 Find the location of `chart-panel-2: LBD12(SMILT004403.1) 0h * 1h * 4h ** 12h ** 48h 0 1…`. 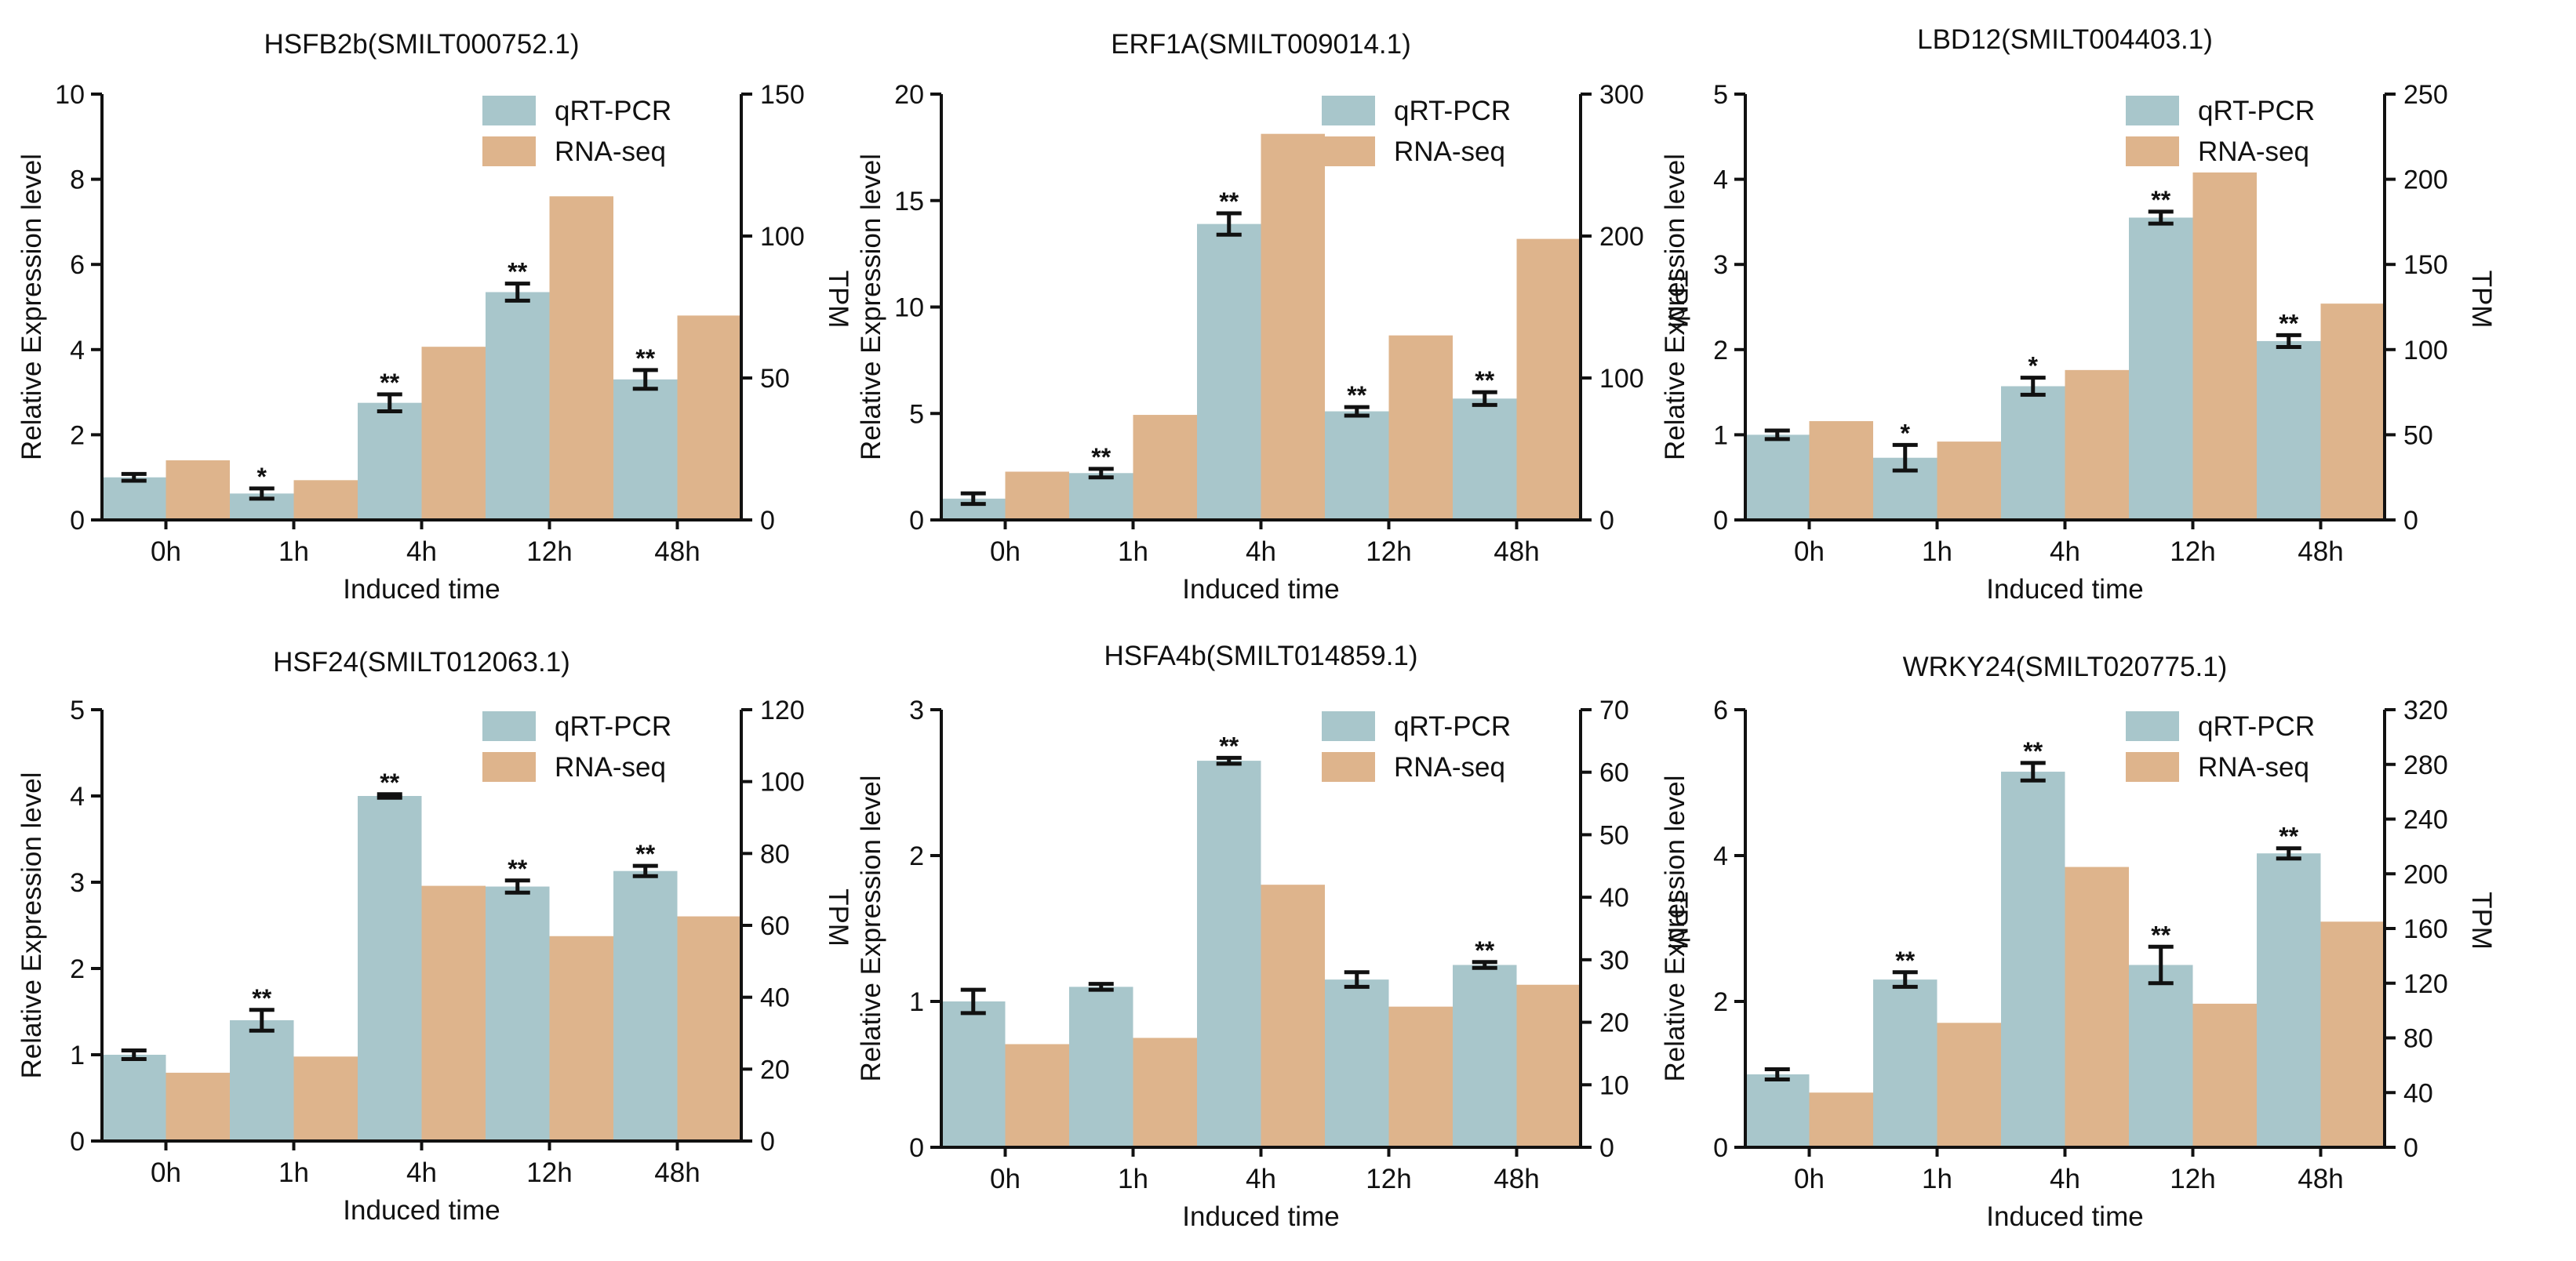

chart-panel-2: LBD12(SMILT004403.1) 0h * 1h * 4h ** 12h ** 48h 0 1… is located at coordinates (2078, 314).